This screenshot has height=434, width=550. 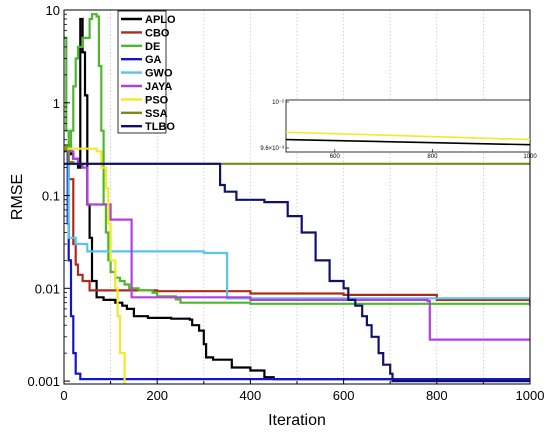 I want to click on x-tick-label: 600, so click(x=344, y=395).